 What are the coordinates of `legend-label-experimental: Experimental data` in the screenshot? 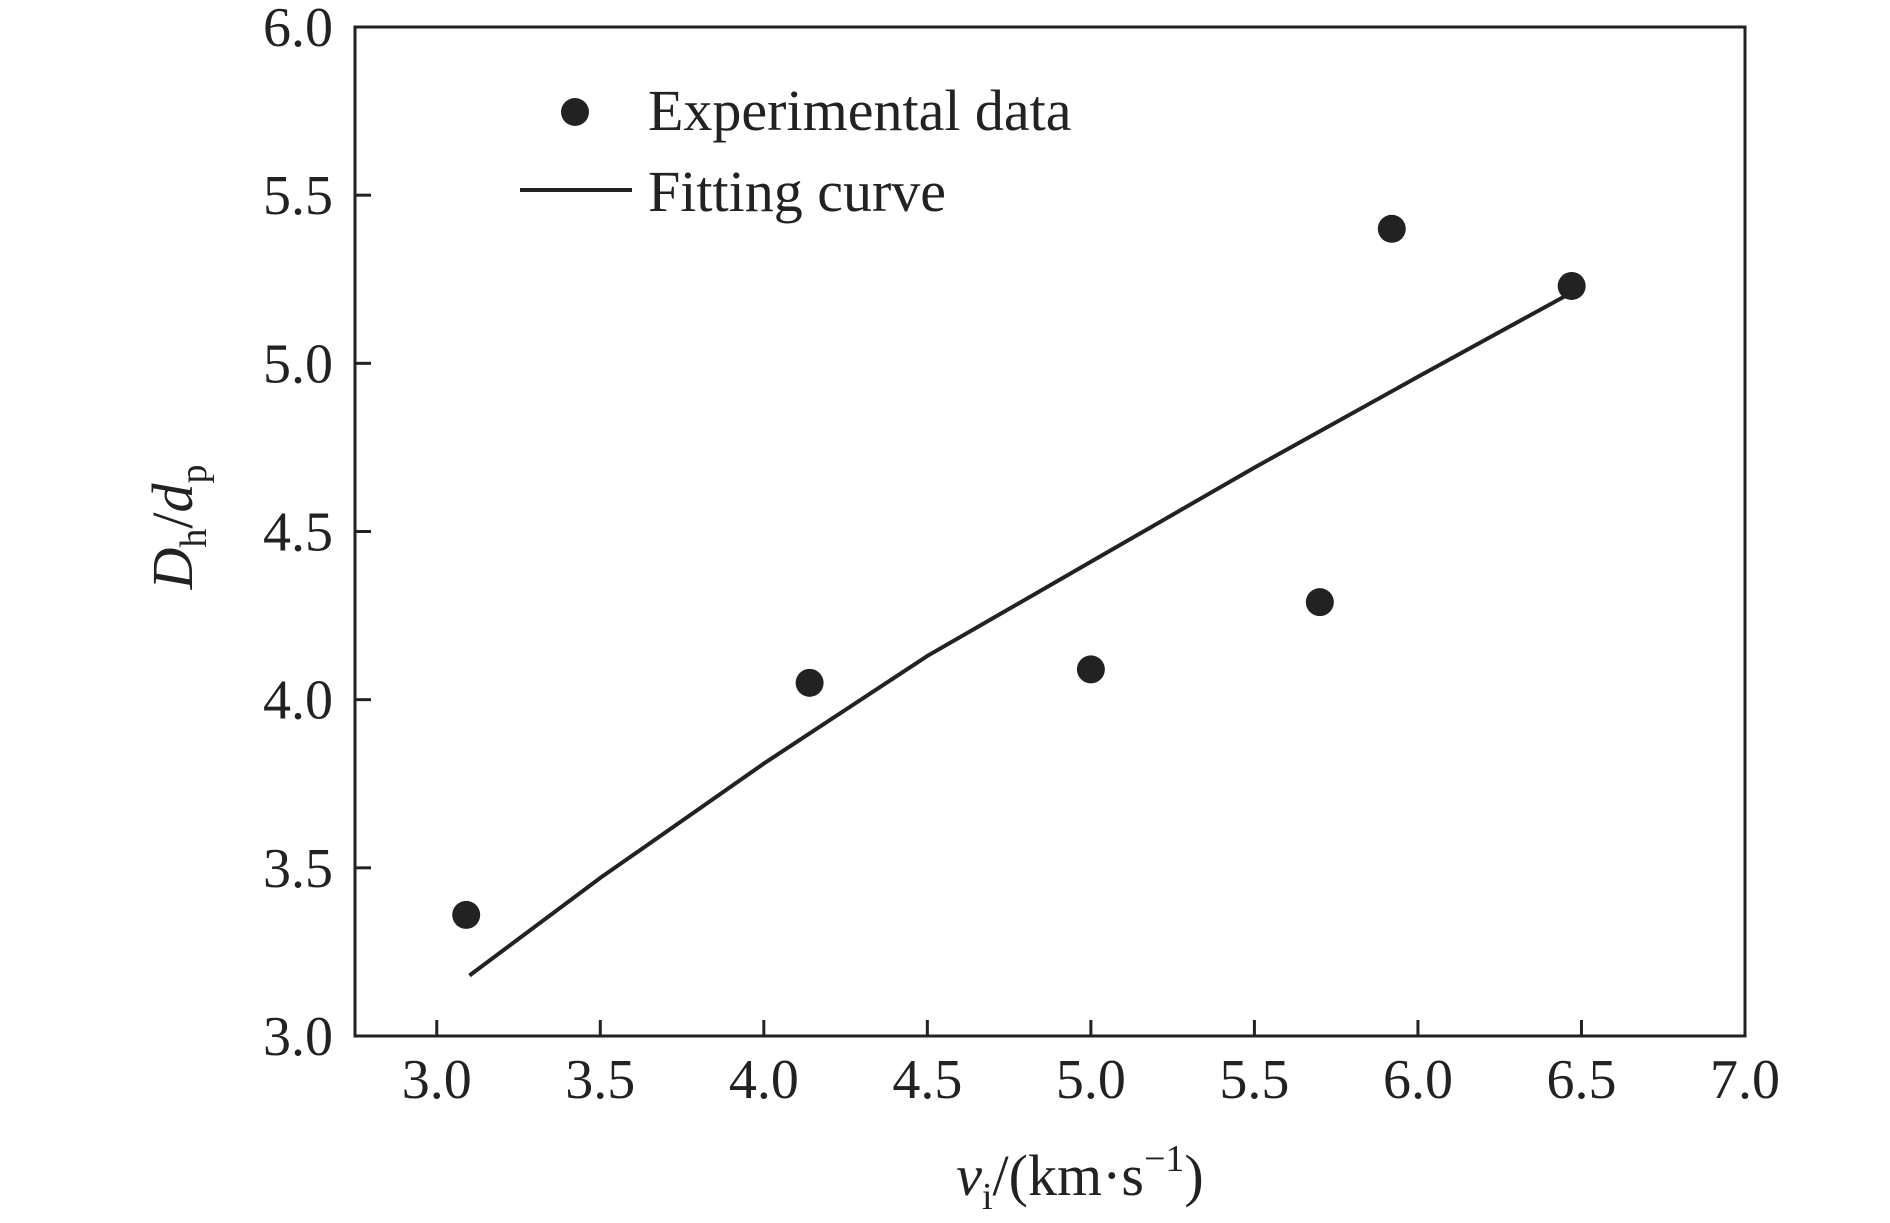 It's located at (860, 110).